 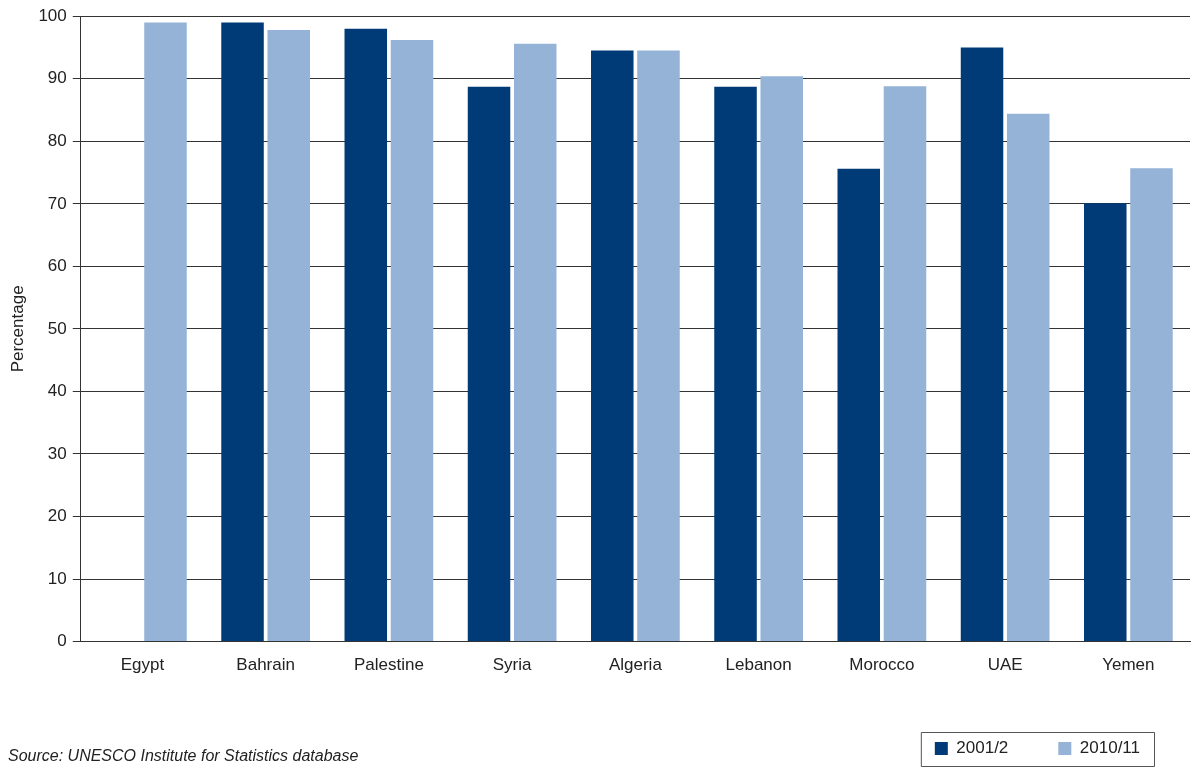 I want to click on y-tick-label: 80, so click(x=57, y=140).